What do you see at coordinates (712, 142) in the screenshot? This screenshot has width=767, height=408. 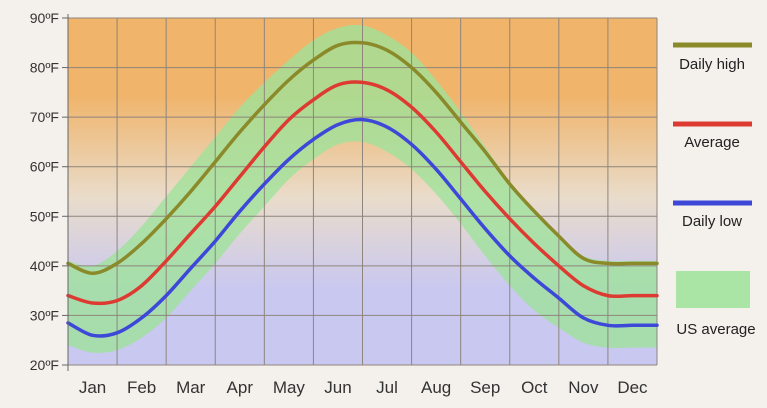 I see `legend-label-average: Average` at bounding box center [712, 142].